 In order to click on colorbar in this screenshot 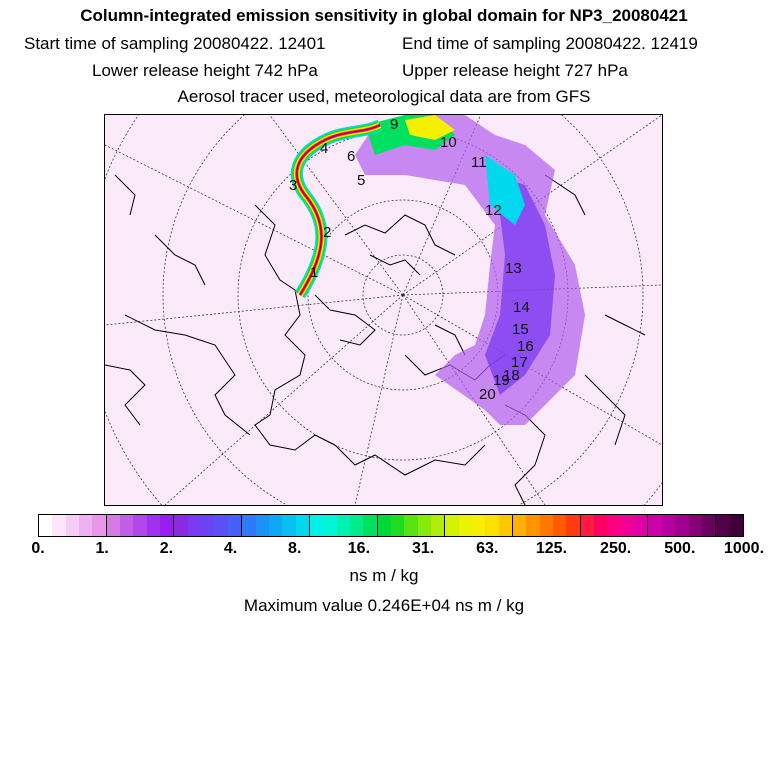, I will do `click(391, 525)`.